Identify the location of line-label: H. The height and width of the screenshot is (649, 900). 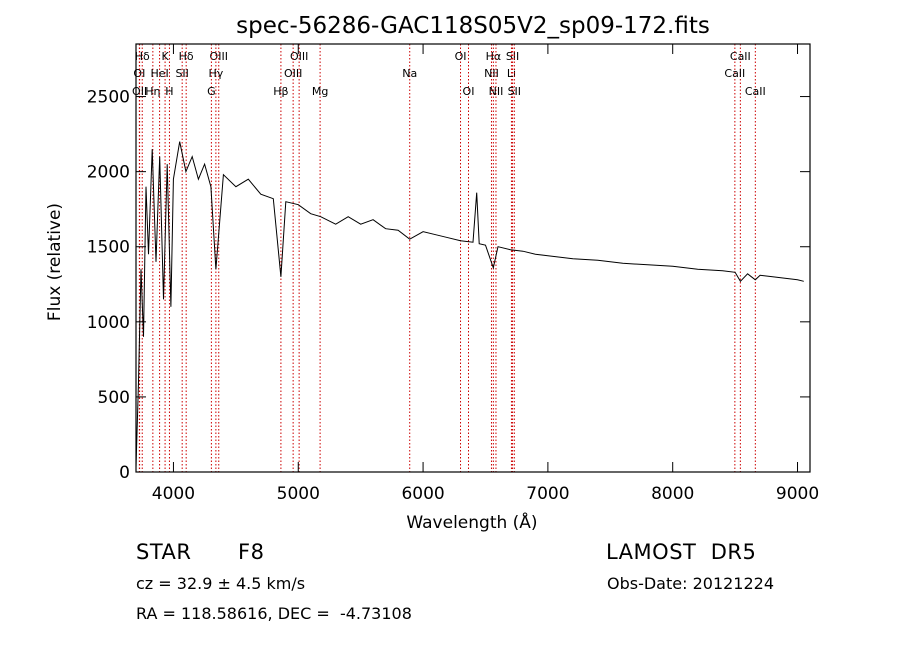
(169, 91).